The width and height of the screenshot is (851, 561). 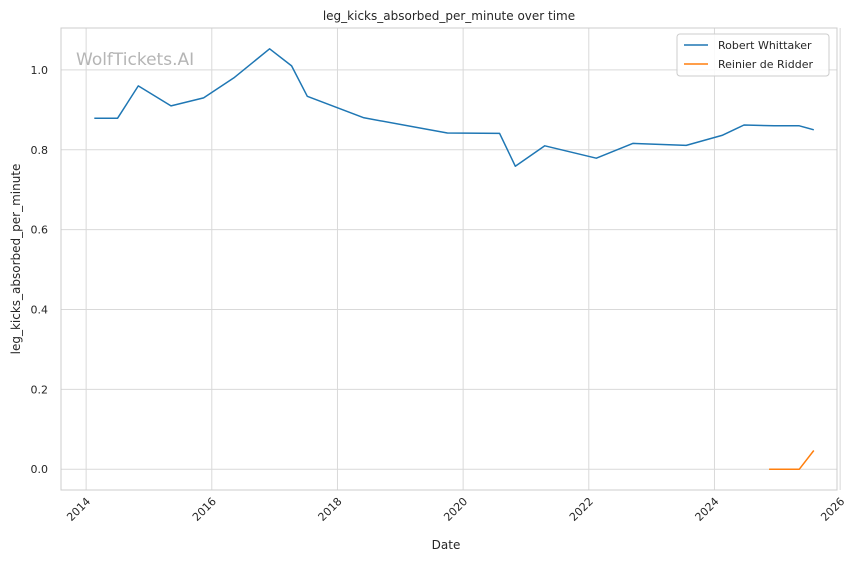 What do you see at coordinates (135, 60) in the screenshot?
I see `watermark: WolfTickets.AI` at bounding box center [135, 60].